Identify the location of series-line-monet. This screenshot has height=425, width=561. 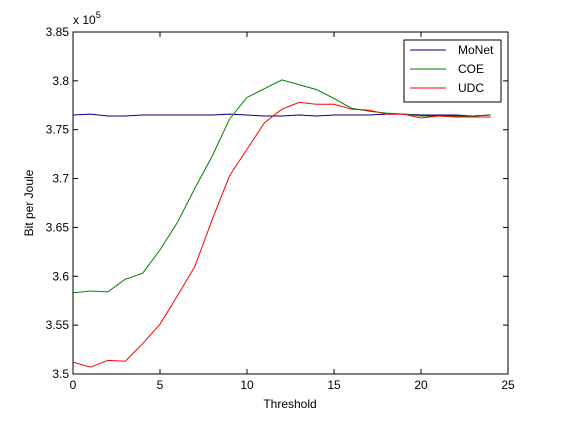
(281, 115).